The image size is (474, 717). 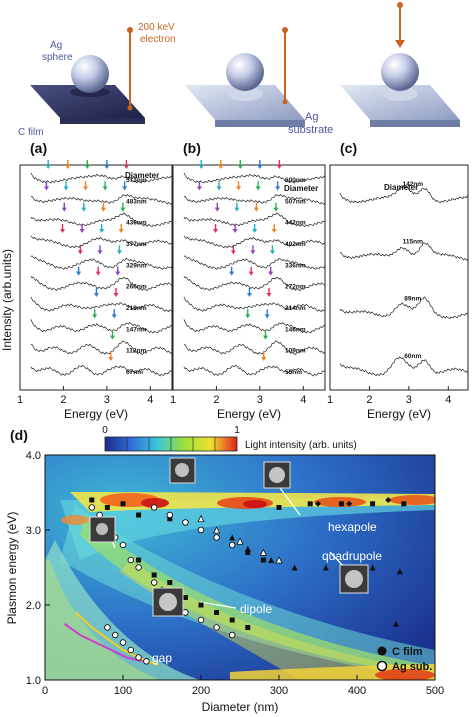 What do you see at coordinates (310, 130) in the screenshot?
I see `substrate-label-2: substrate` at bounding box center [310, 130].